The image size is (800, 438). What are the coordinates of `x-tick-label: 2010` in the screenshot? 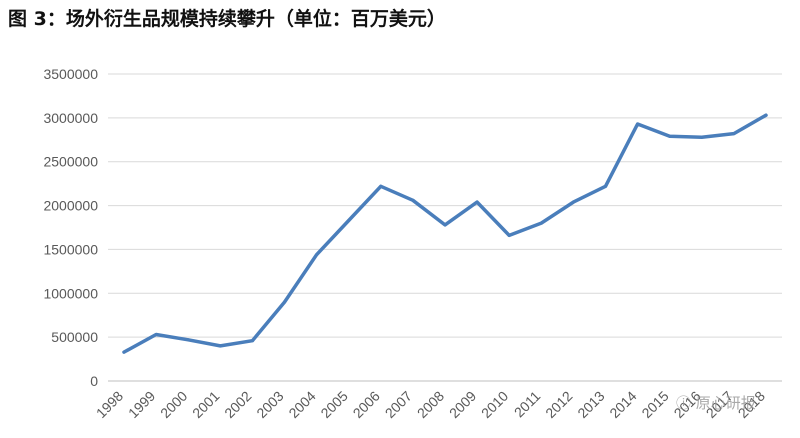 It's located at (494, 404).